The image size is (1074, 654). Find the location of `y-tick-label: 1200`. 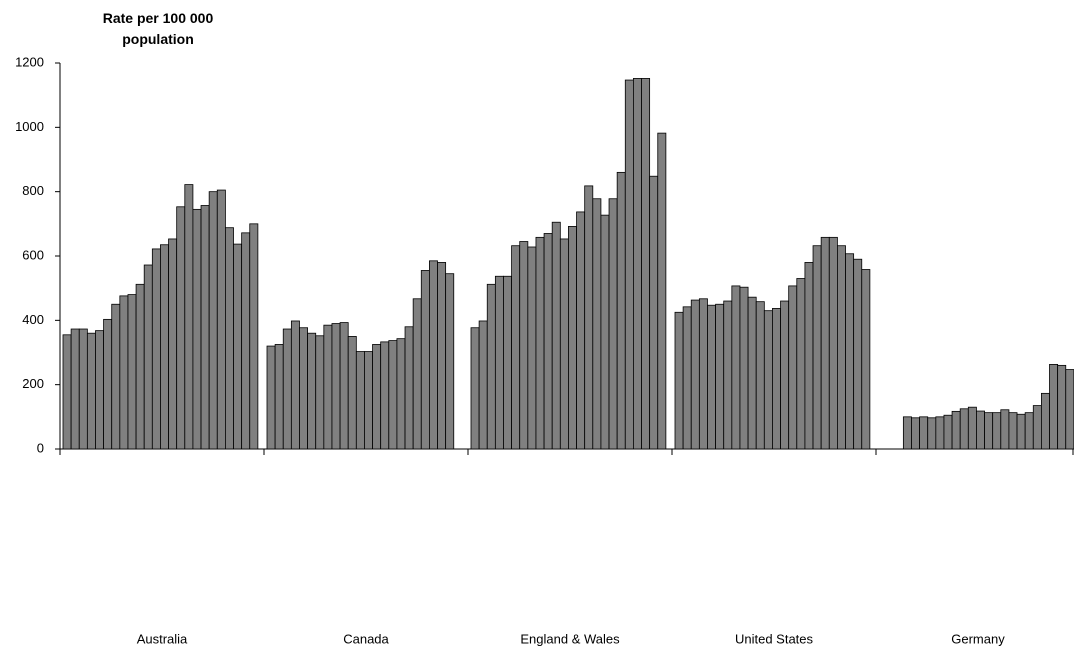

y-tick-label: 1200 is located at coordinates (29, 61).